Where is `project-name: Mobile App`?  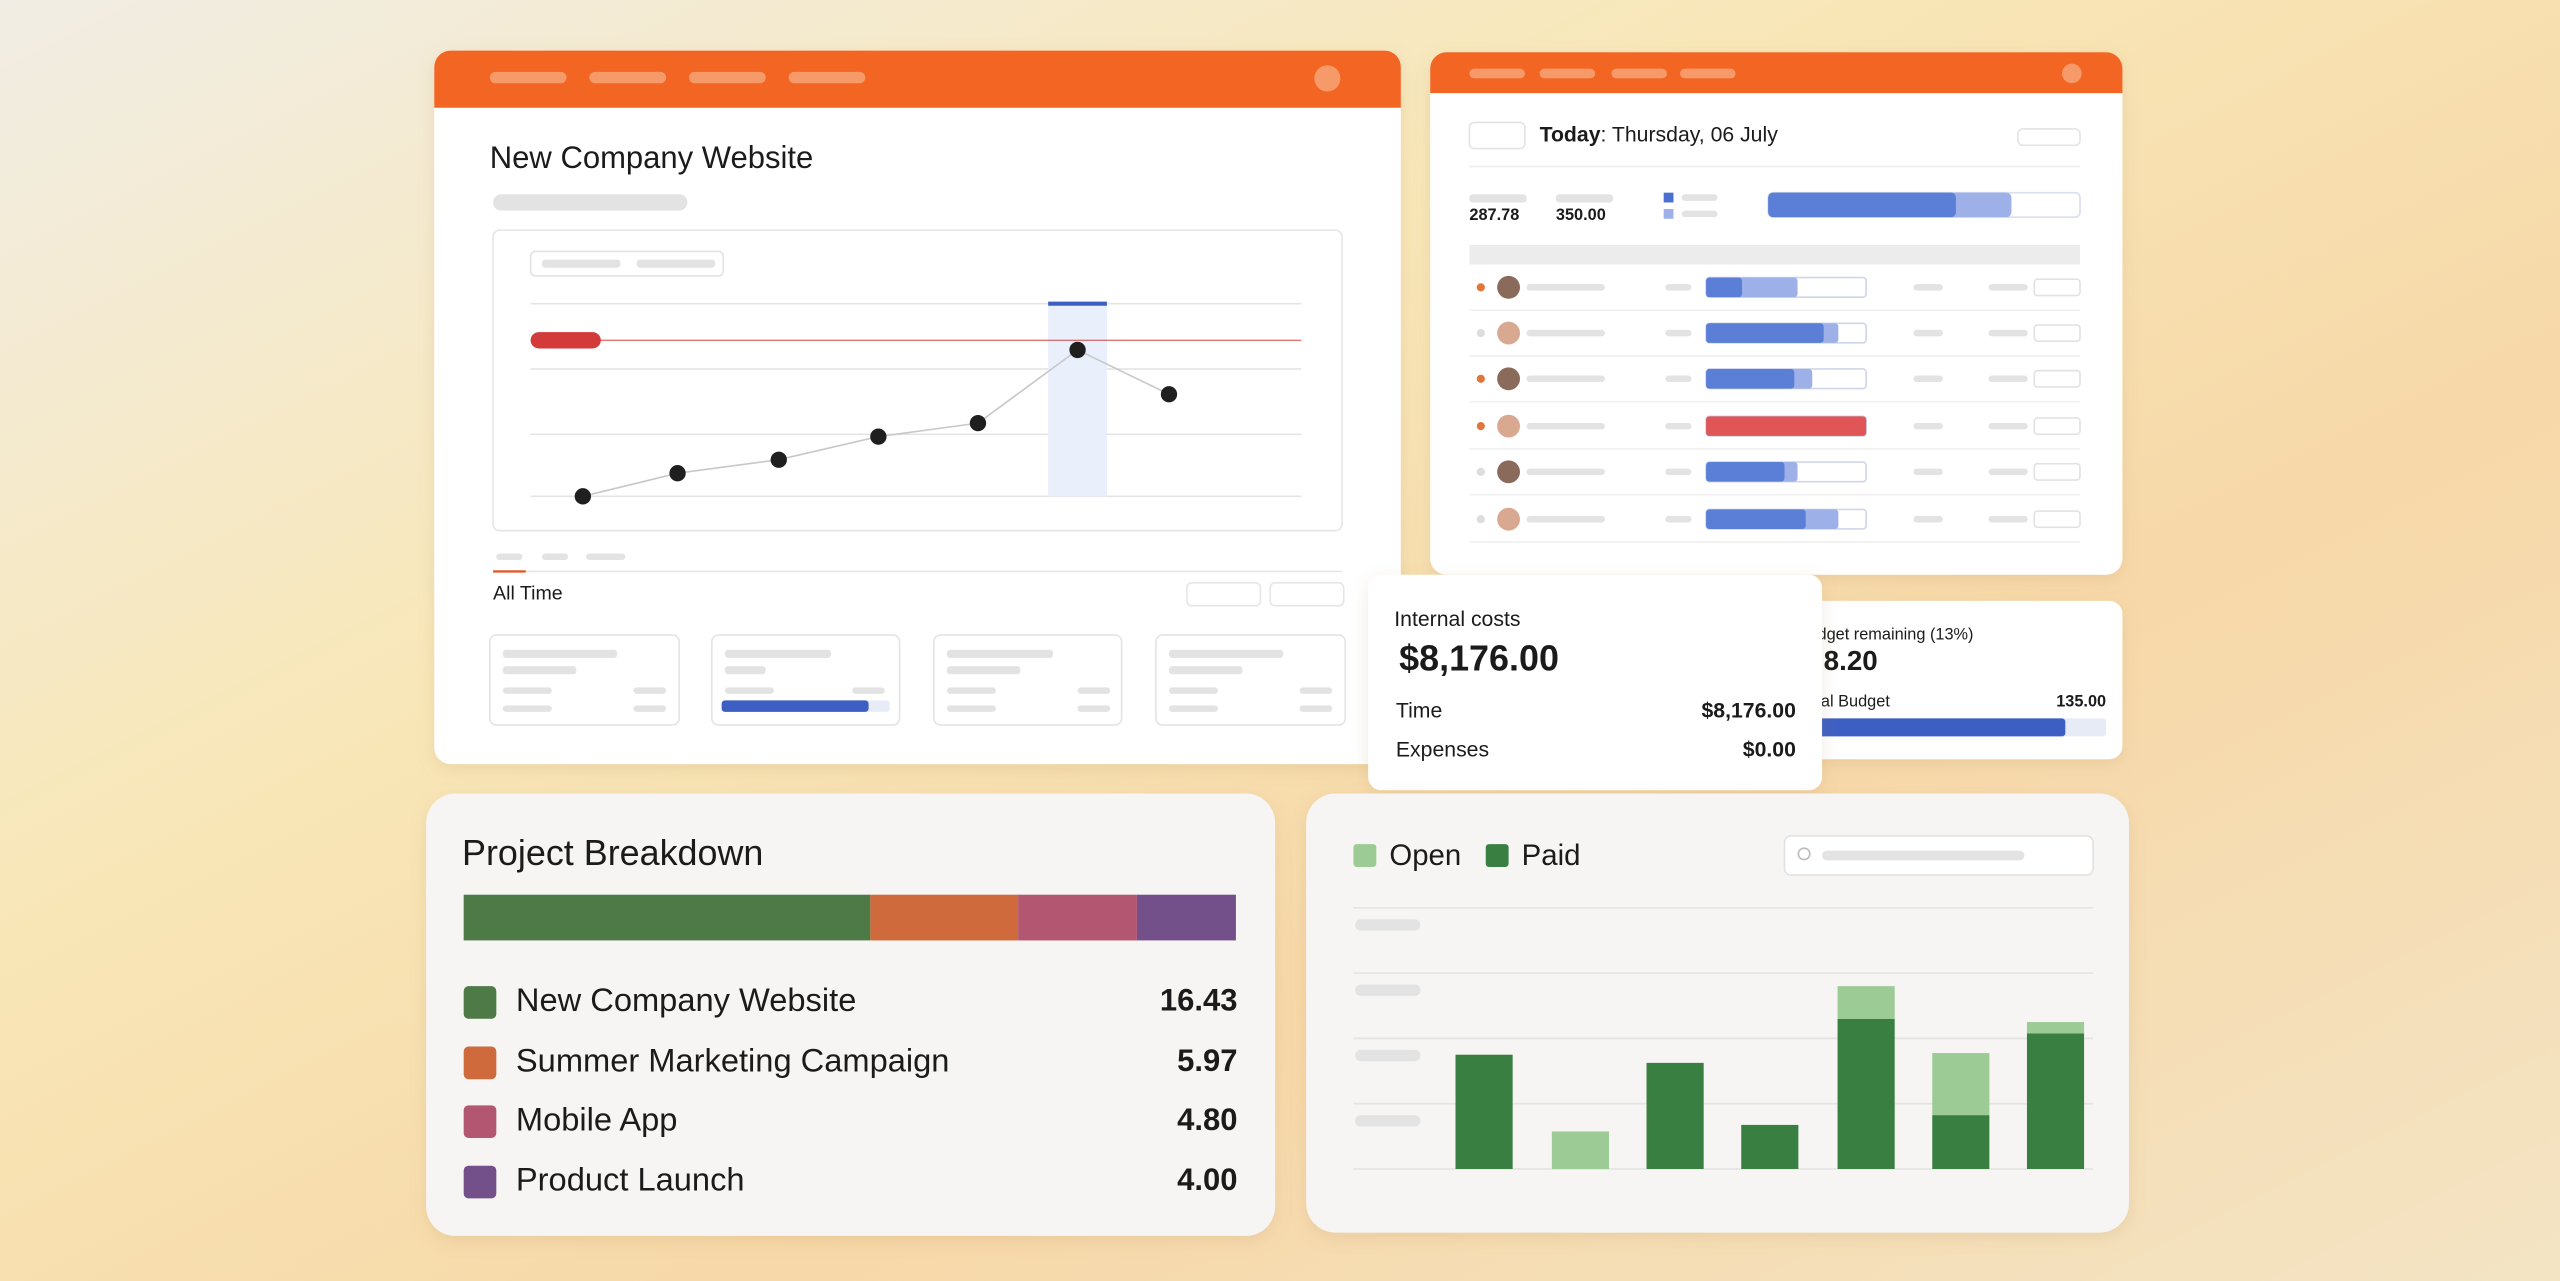
project-name: Mobile App is located at coordinates (596, 1118).